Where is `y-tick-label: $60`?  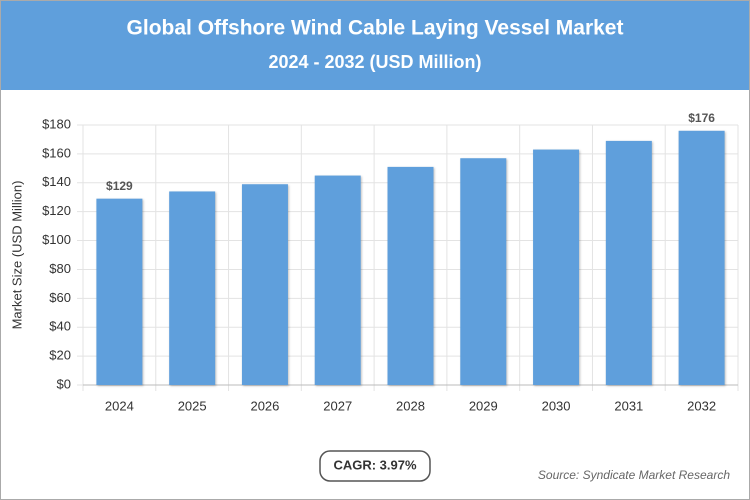
y-tick-label: $60 is located at coordinates (60, 297).